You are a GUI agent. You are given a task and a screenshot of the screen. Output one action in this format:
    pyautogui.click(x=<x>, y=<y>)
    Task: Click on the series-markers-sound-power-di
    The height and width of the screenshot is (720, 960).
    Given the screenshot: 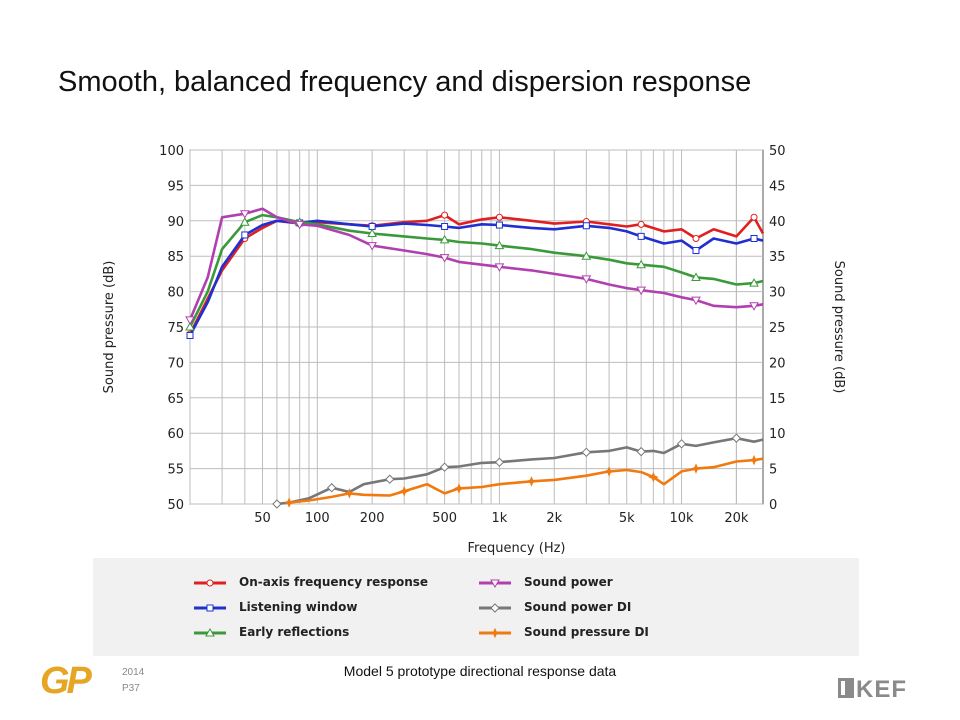 What is the action you would take?
    pyautogui.click(x=507, y=471)
    